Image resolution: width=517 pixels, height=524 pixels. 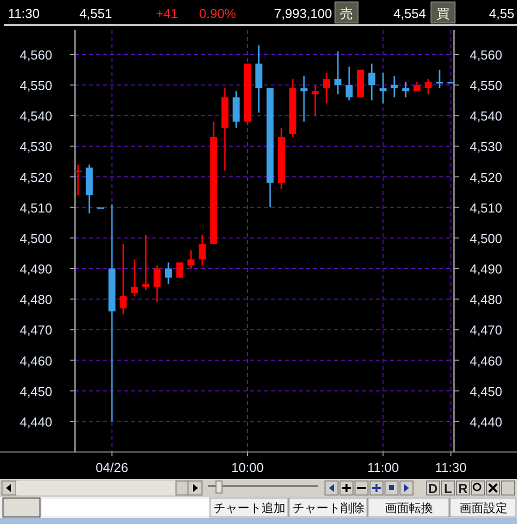 I want to click on y2-tick-label: 4,530, so click(x=486, y=146).